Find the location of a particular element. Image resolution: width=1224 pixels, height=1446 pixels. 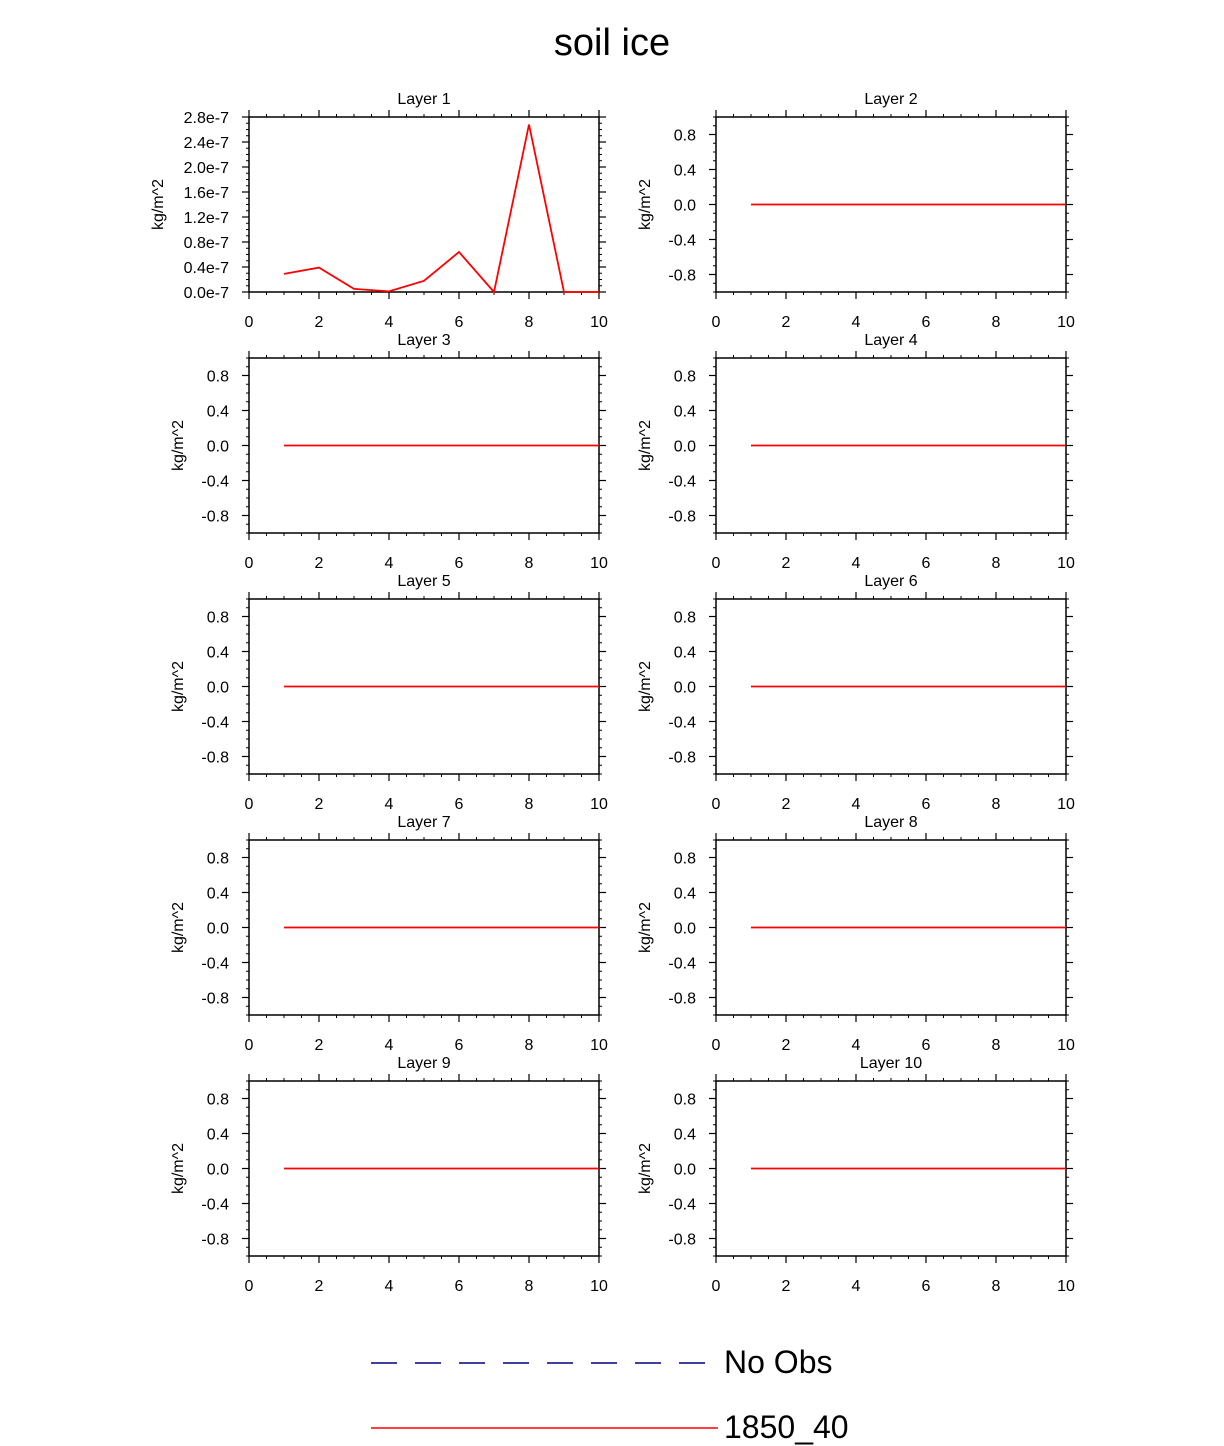

panel-layer-3: Layer 3 kg/m^2 0 2 4 6 8 10 -0.8 -0.4 0.0 0.4 0.8 is located at coordinates (389, 452).